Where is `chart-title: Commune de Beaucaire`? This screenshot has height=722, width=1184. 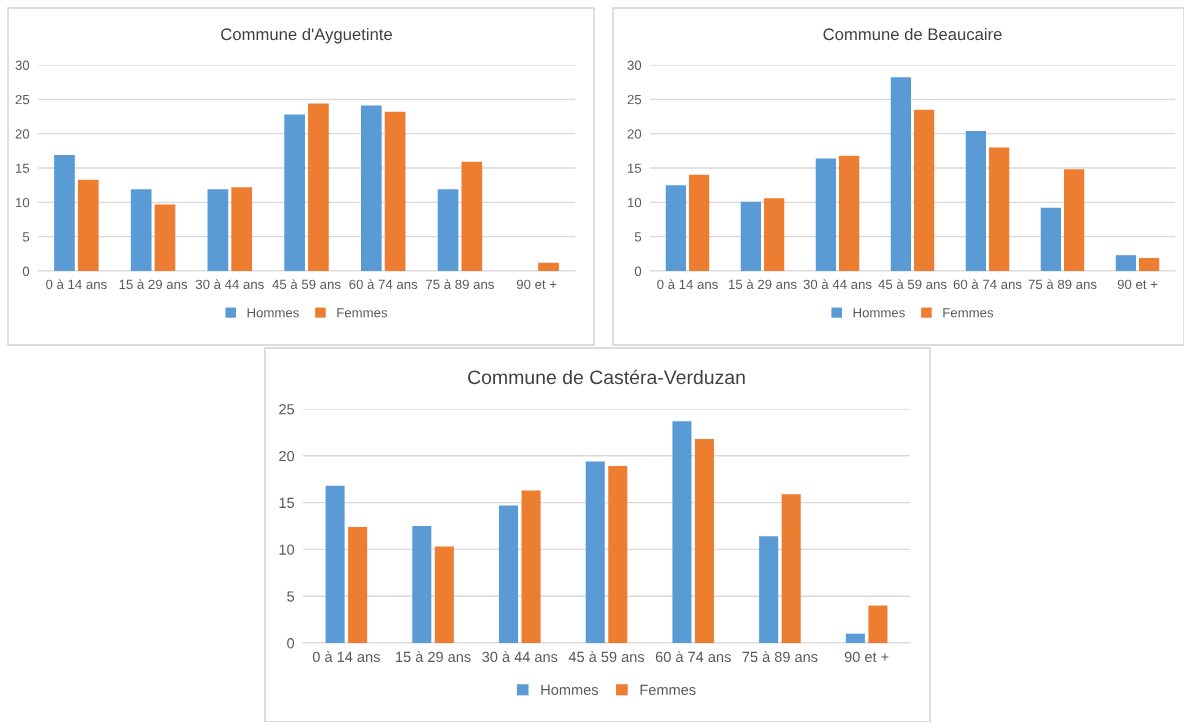 chart-title: Commune de Beaucaire is located at coordinates (912, 34).